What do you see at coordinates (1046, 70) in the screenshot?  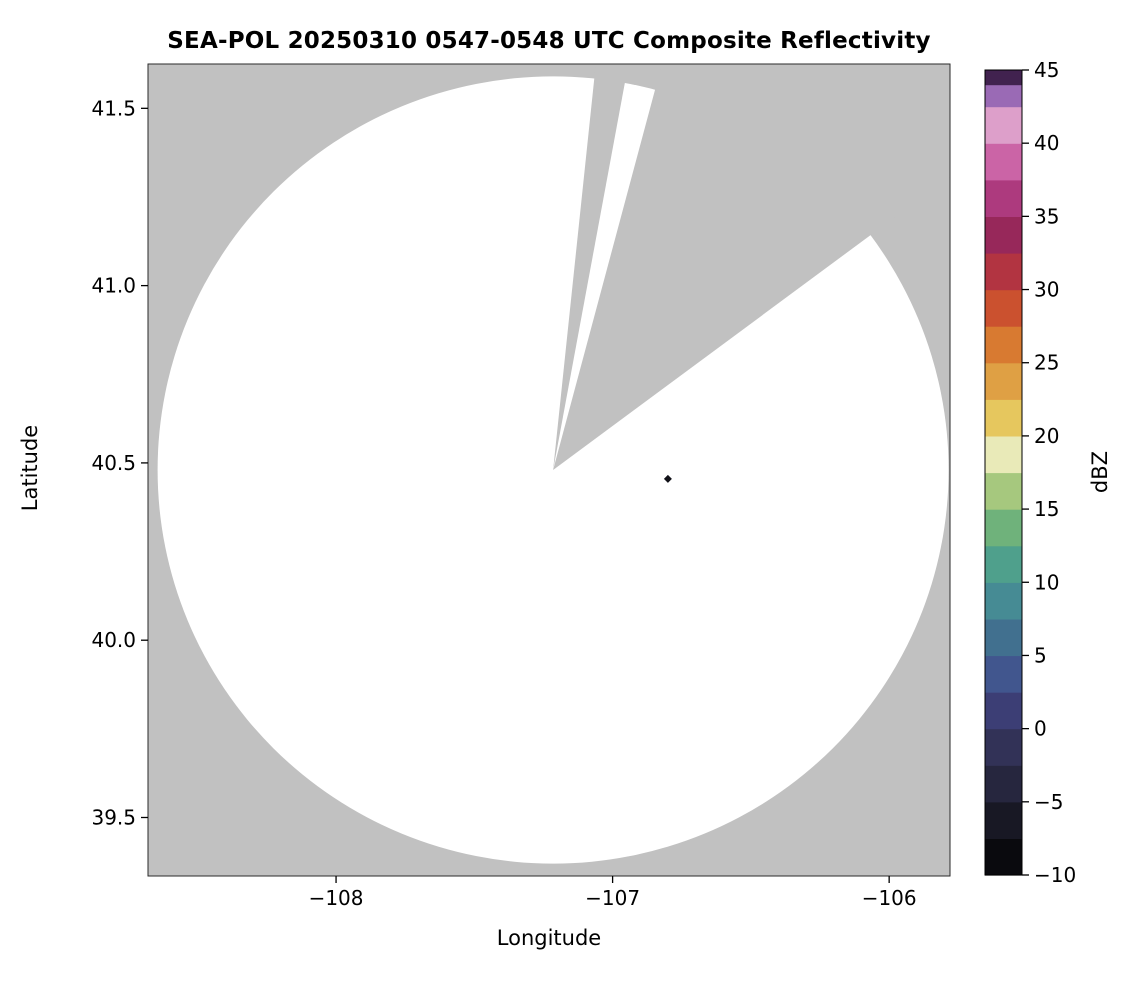 I see `colorbar-tick-label: 45` at bounding box center [1046, 70].